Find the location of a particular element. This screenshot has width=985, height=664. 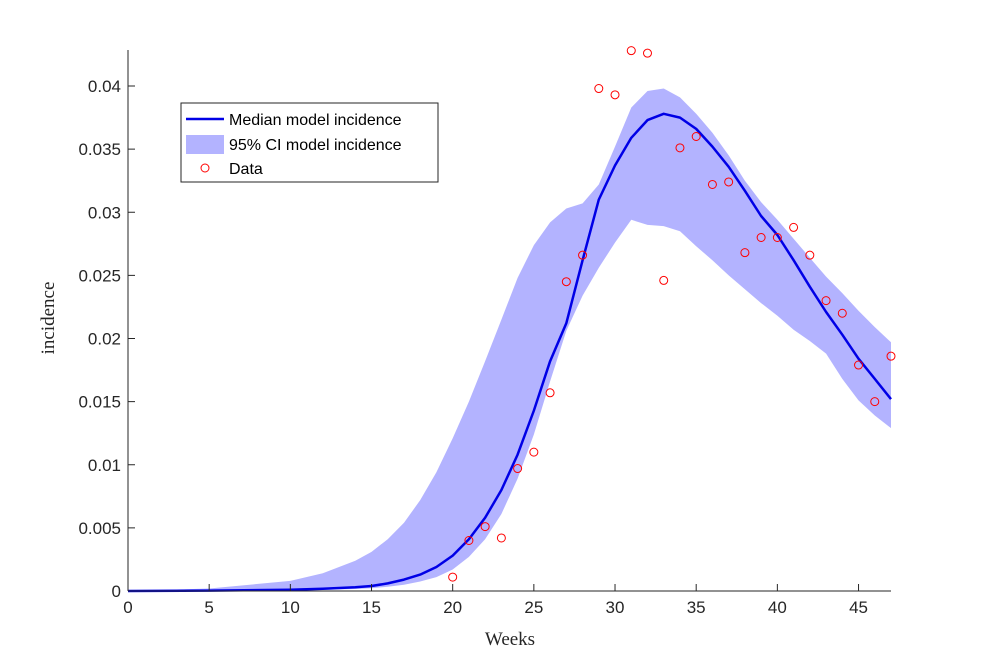

y-tick-label: 0.005 is located at coordinates (99, 528).